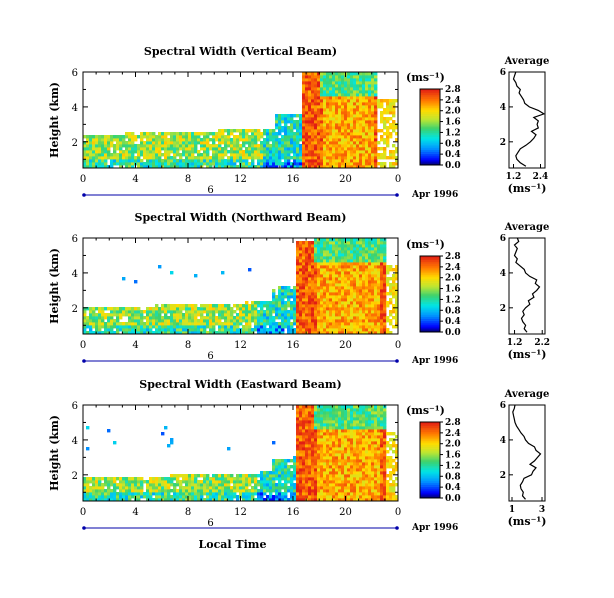  I want to click on profile-line, so click(527, 285).